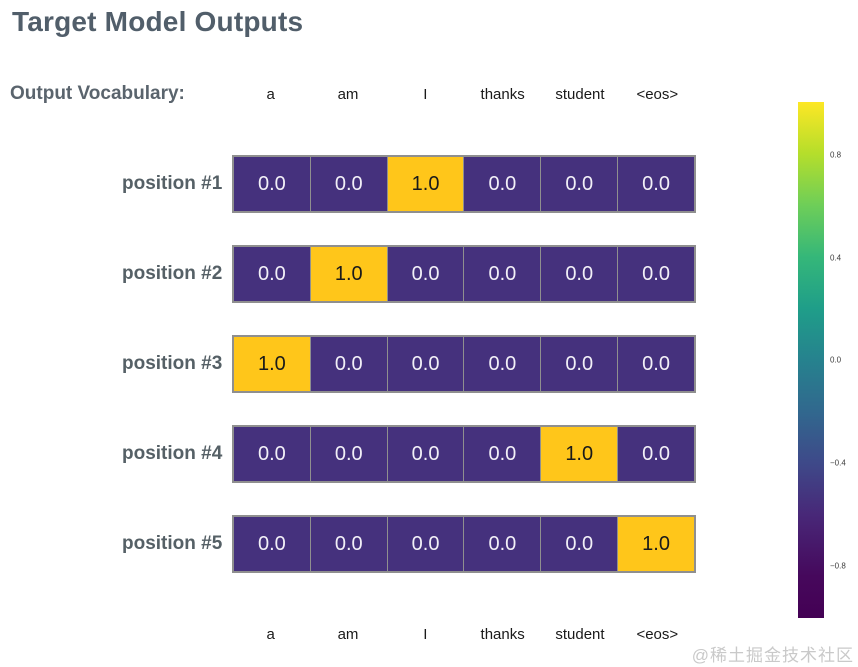 Image resolution: width=858 pixels, height=667 pixels. What do you see at coordinates (772, 655) in the screenshot?
I see `watermark-text: @稀土掘金技术社区` at bounding box center [772, 655].